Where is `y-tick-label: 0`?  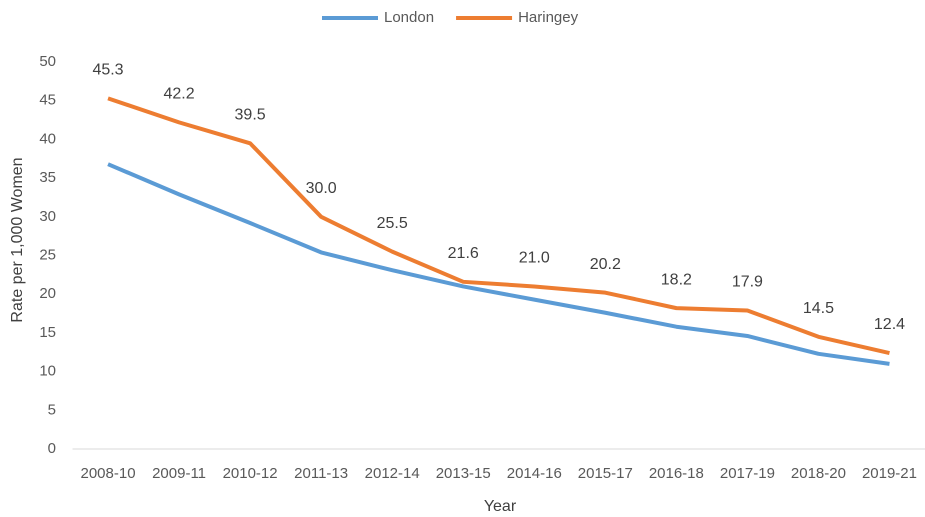
y-tick-label: 0 is located at coordinates (52, 448).